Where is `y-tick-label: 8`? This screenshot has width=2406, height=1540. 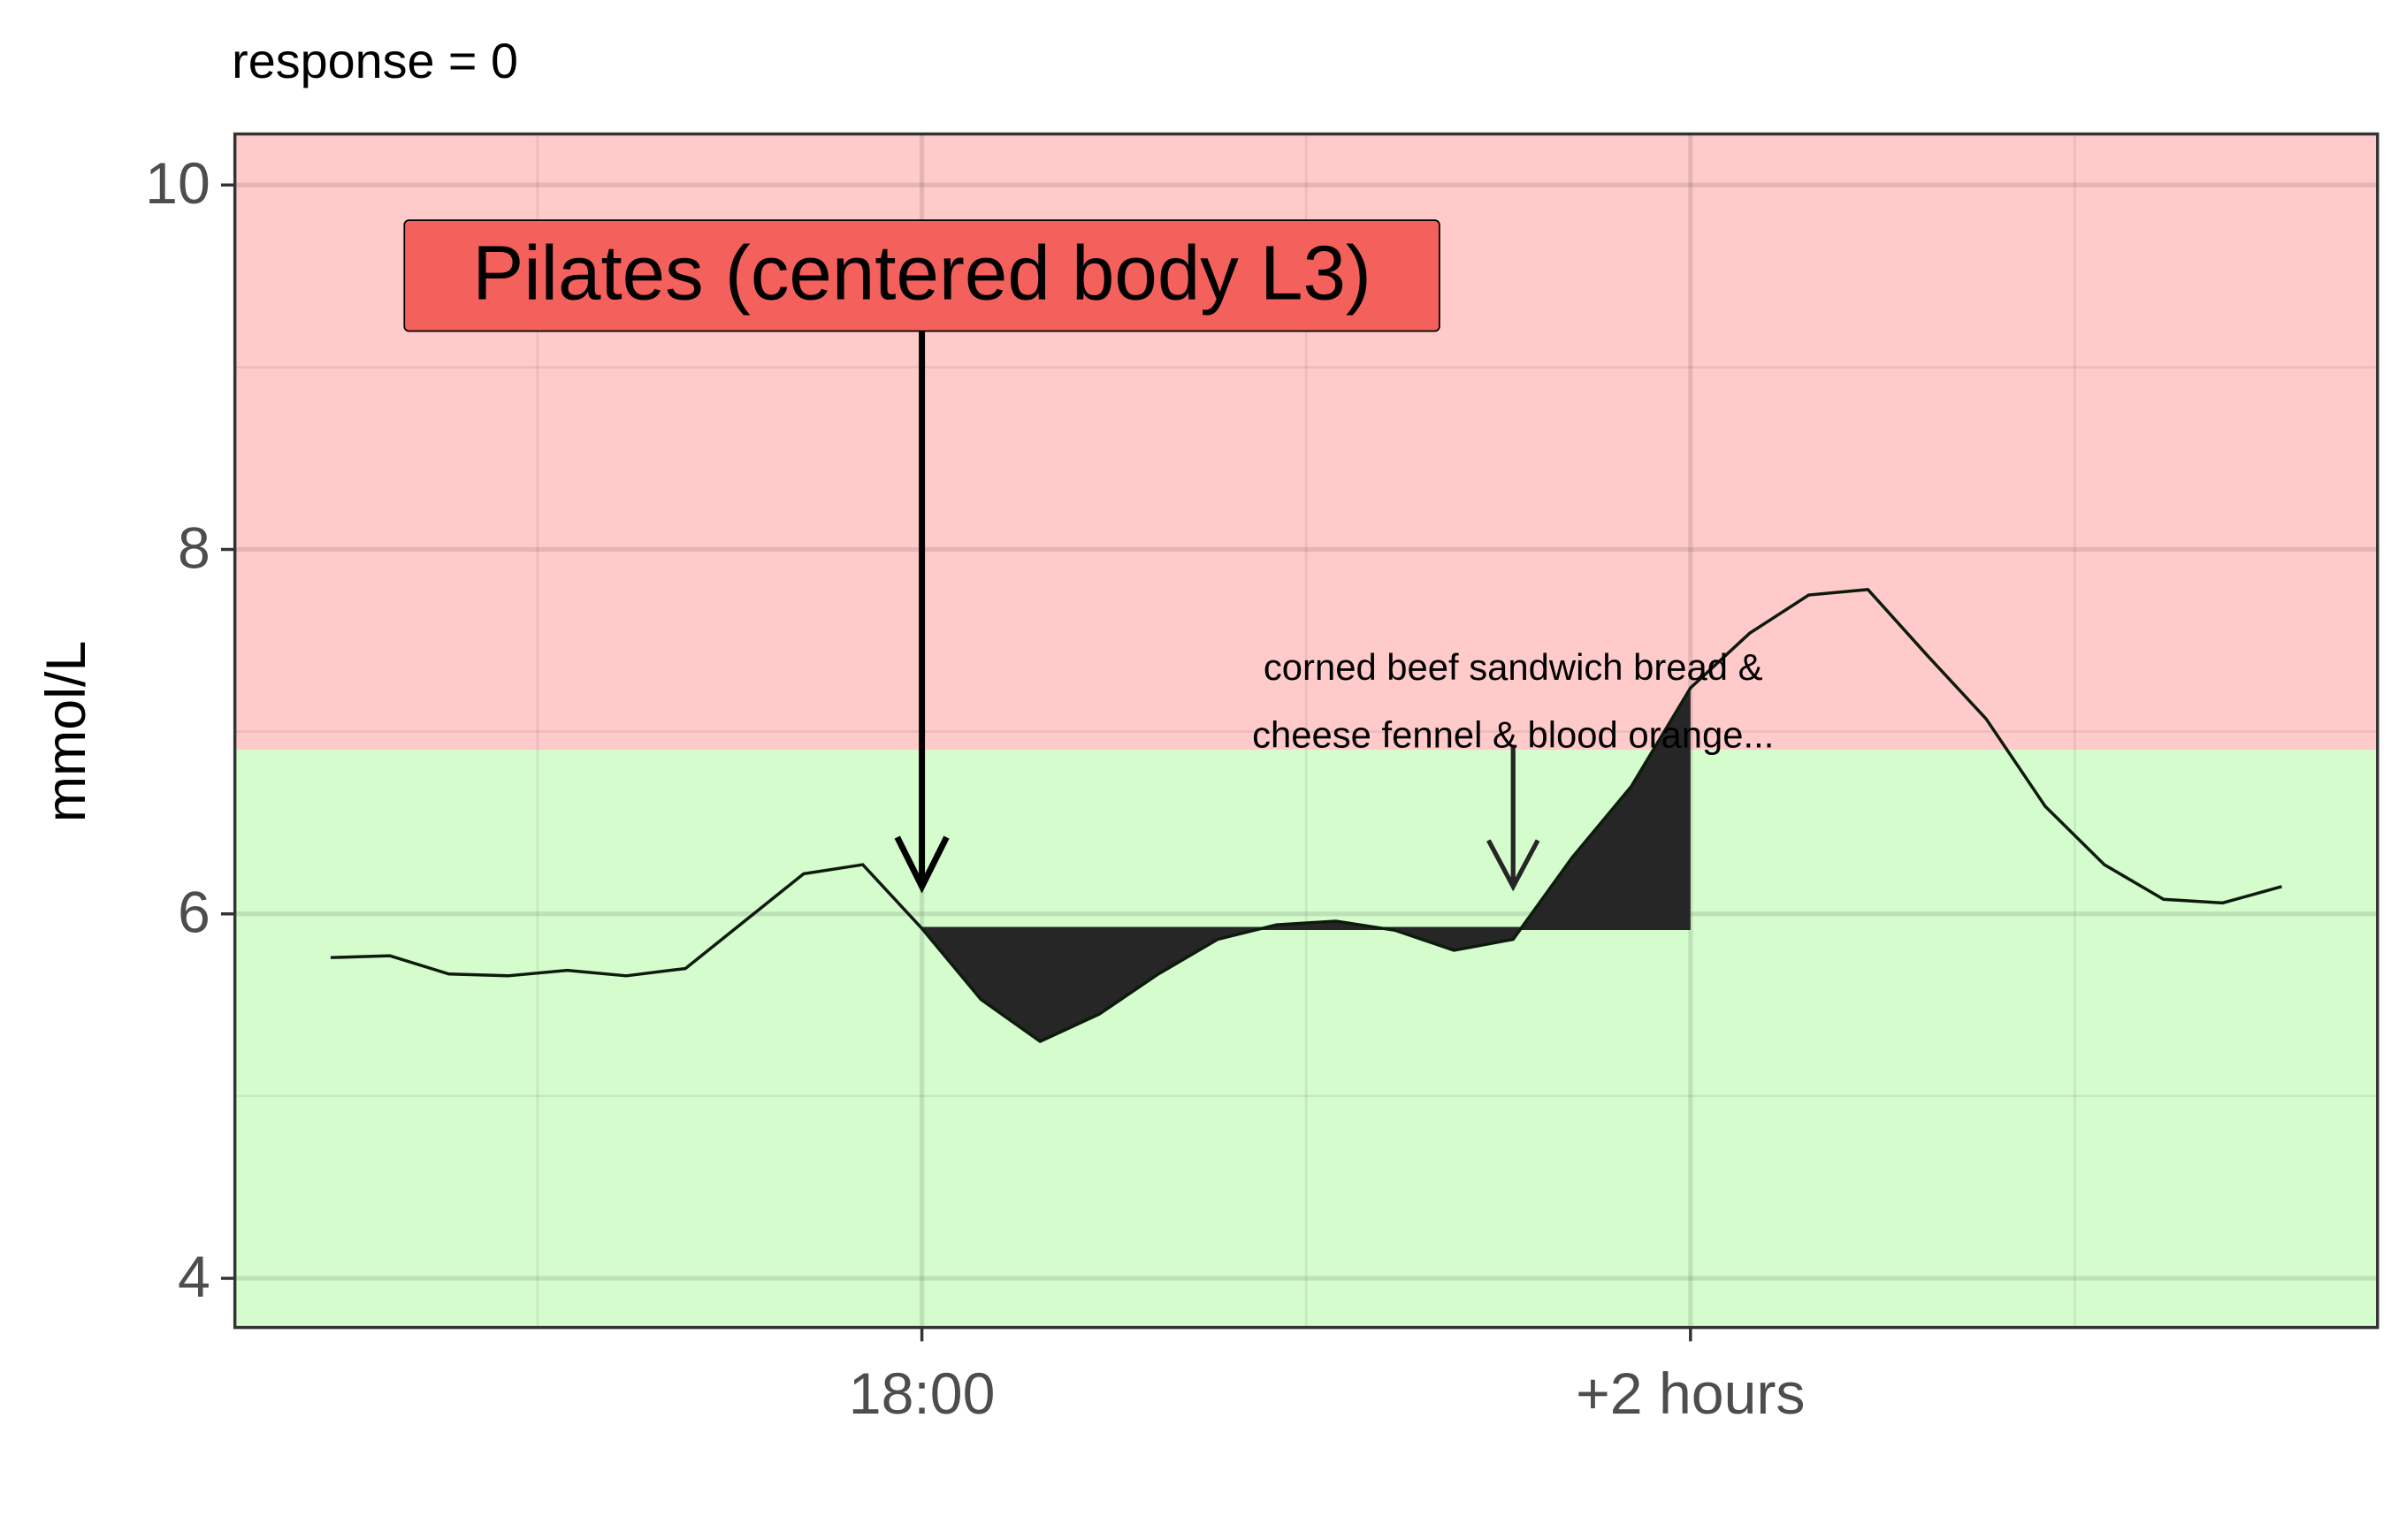 y-tick-label: 8 is located at coordinates (194, 548).